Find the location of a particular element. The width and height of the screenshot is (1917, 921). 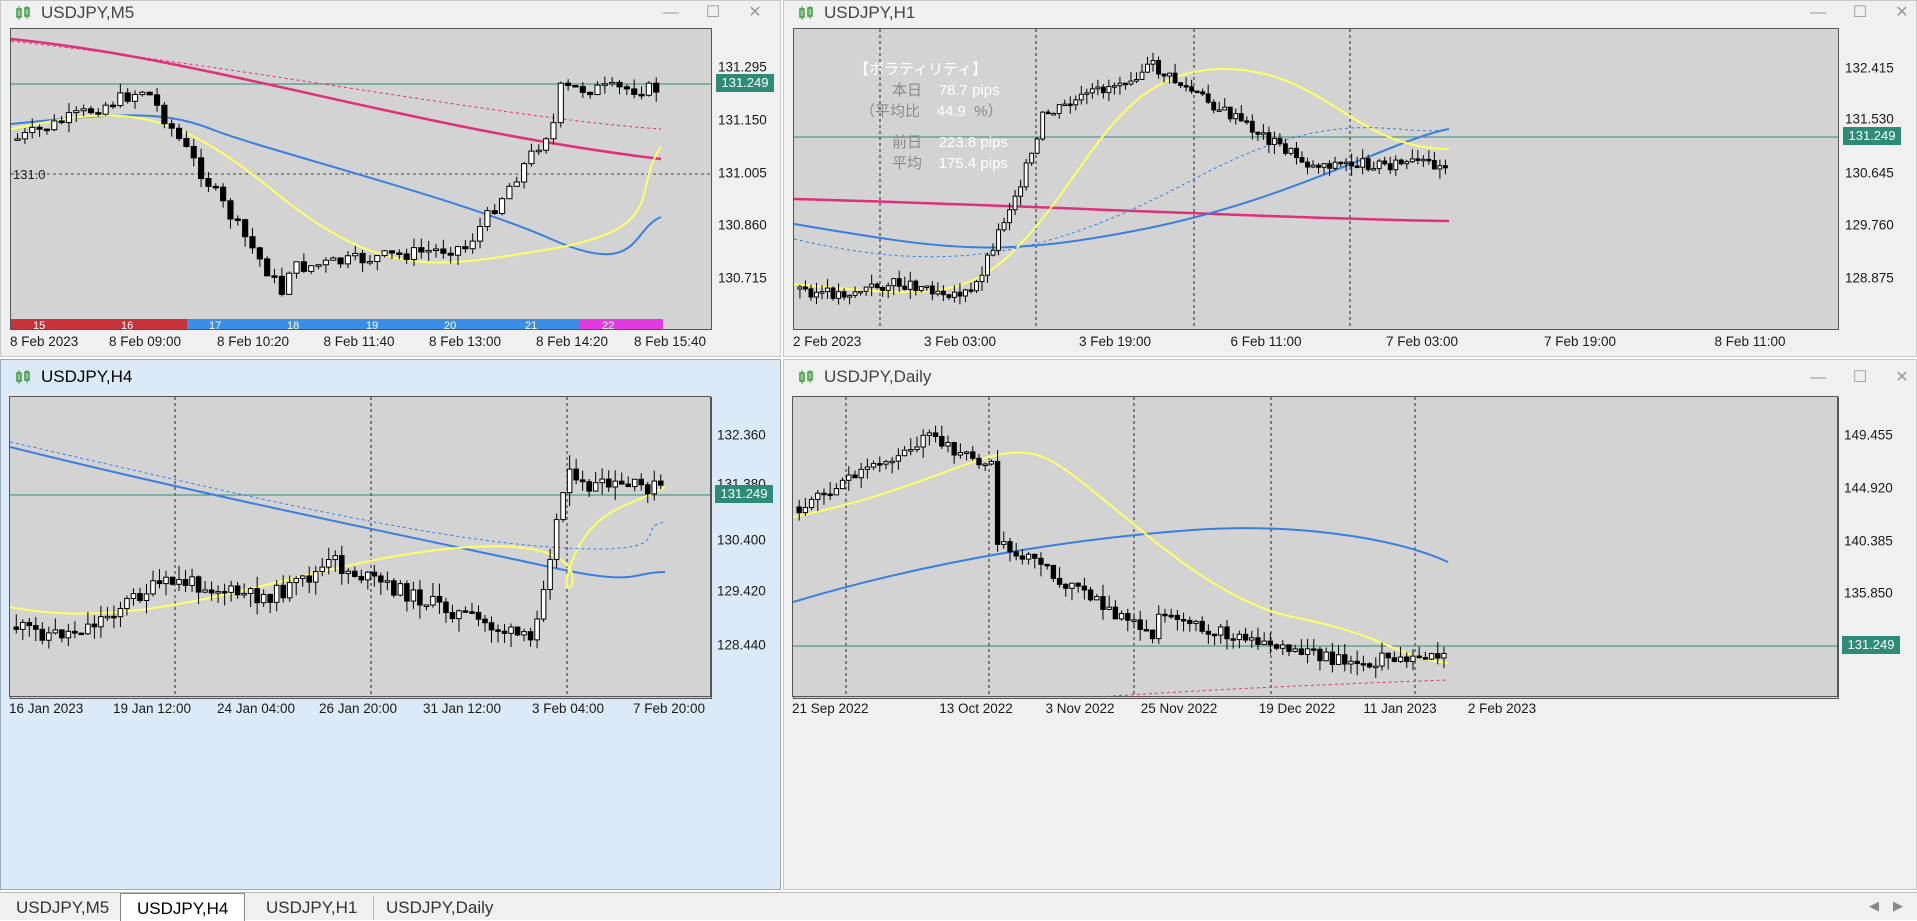

x-tick-label: 26 Jan 20:00 is located at coordinates (358, 708).